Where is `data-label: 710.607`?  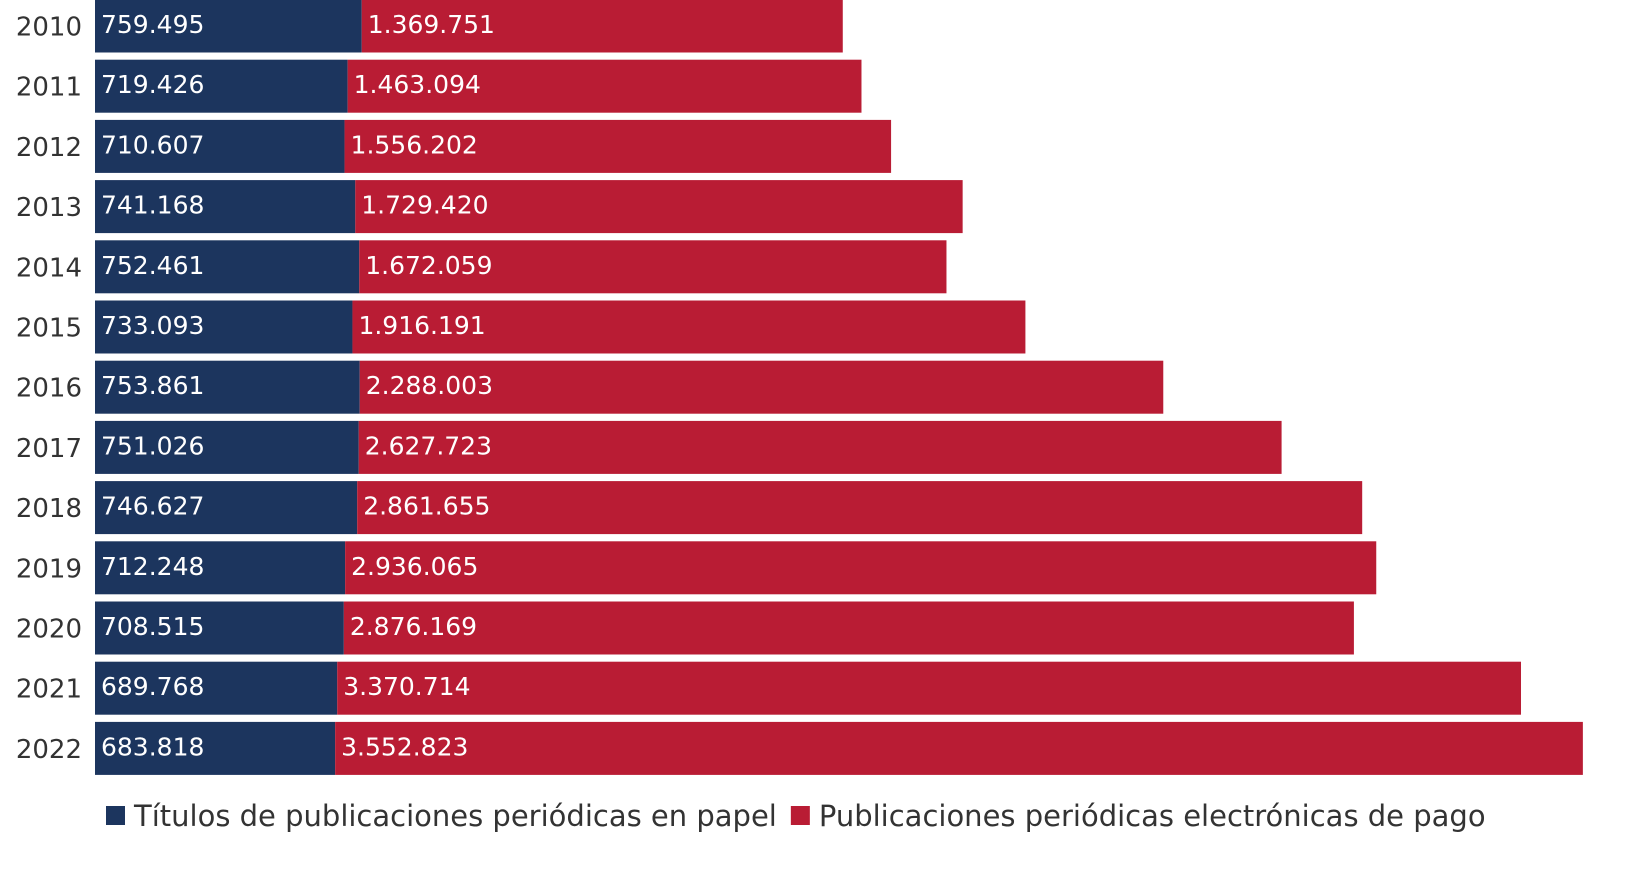 data-label: 710.607 is located at coordinates (152, 144).